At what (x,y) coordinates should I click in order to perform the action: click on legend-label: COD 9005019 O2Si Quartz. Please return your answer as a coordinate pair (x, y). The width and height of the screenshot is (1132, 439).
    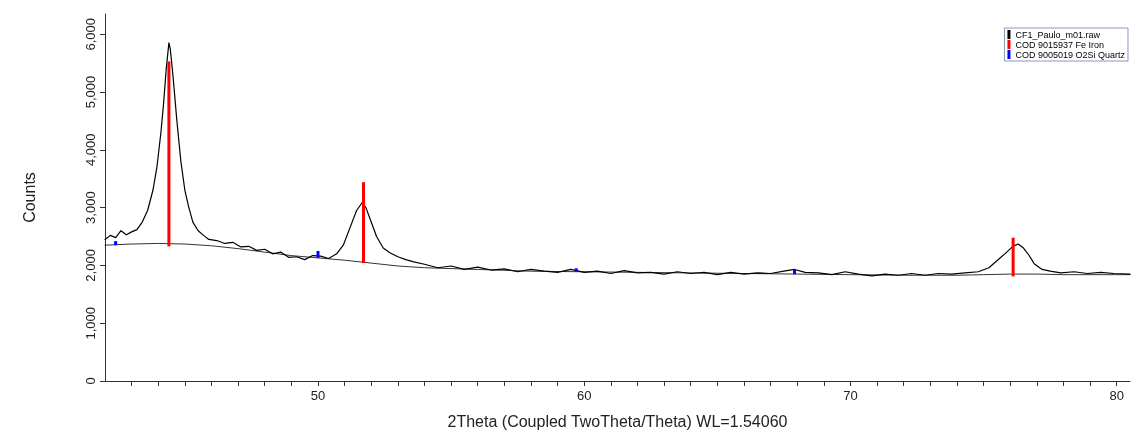
    Looking at the image, I should click on (1070, 54).